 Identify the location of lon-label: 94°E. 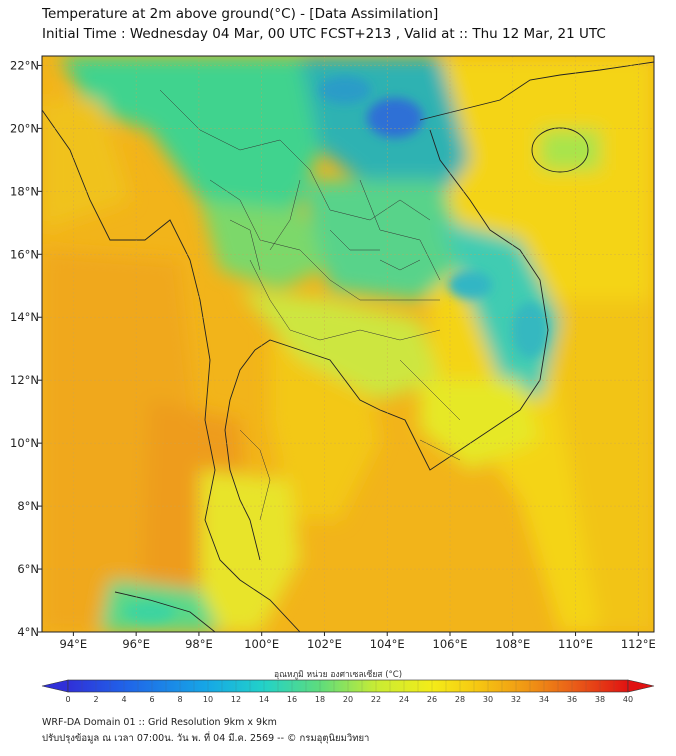
(74, 644).